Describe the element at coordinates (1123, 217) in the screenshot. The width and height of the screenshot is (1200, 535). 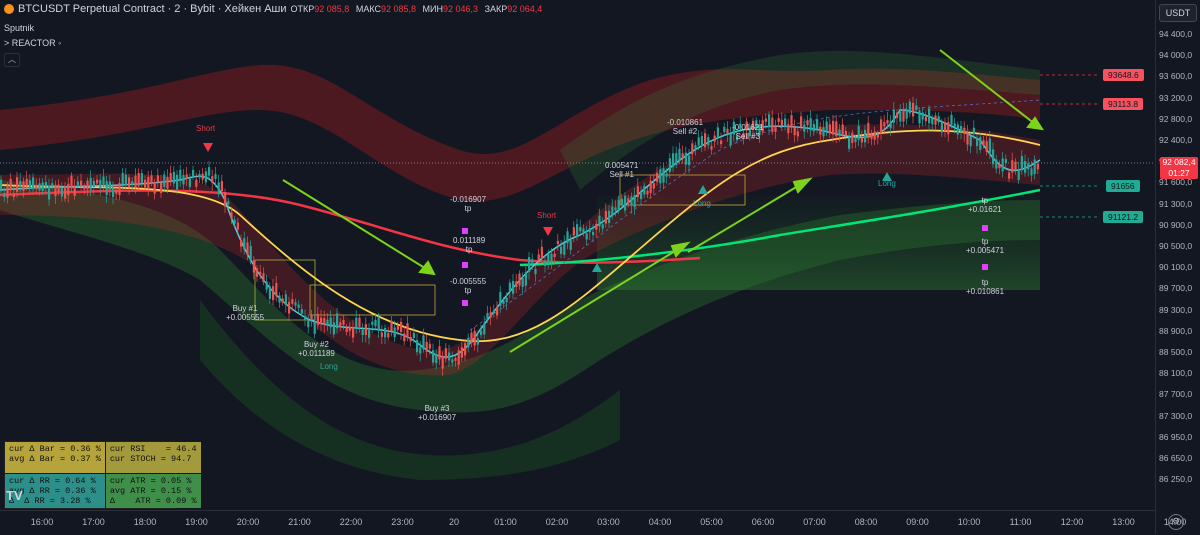
I see `price-tag-green: 91121.2` at that location.